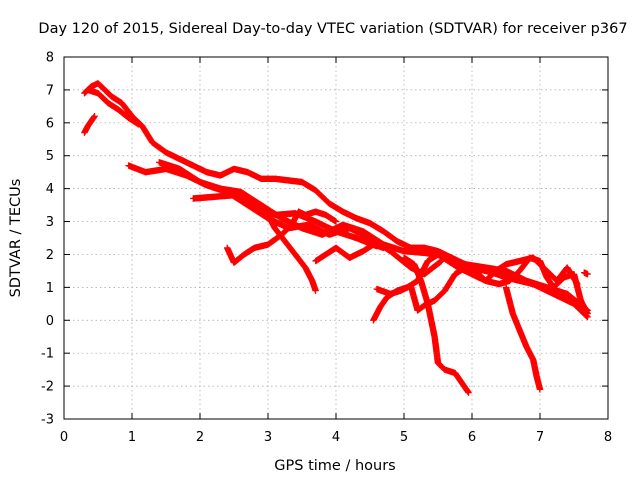 The height and width of the screenshot is (480, 640). I want to click on series-track-m, so click(523, 338).